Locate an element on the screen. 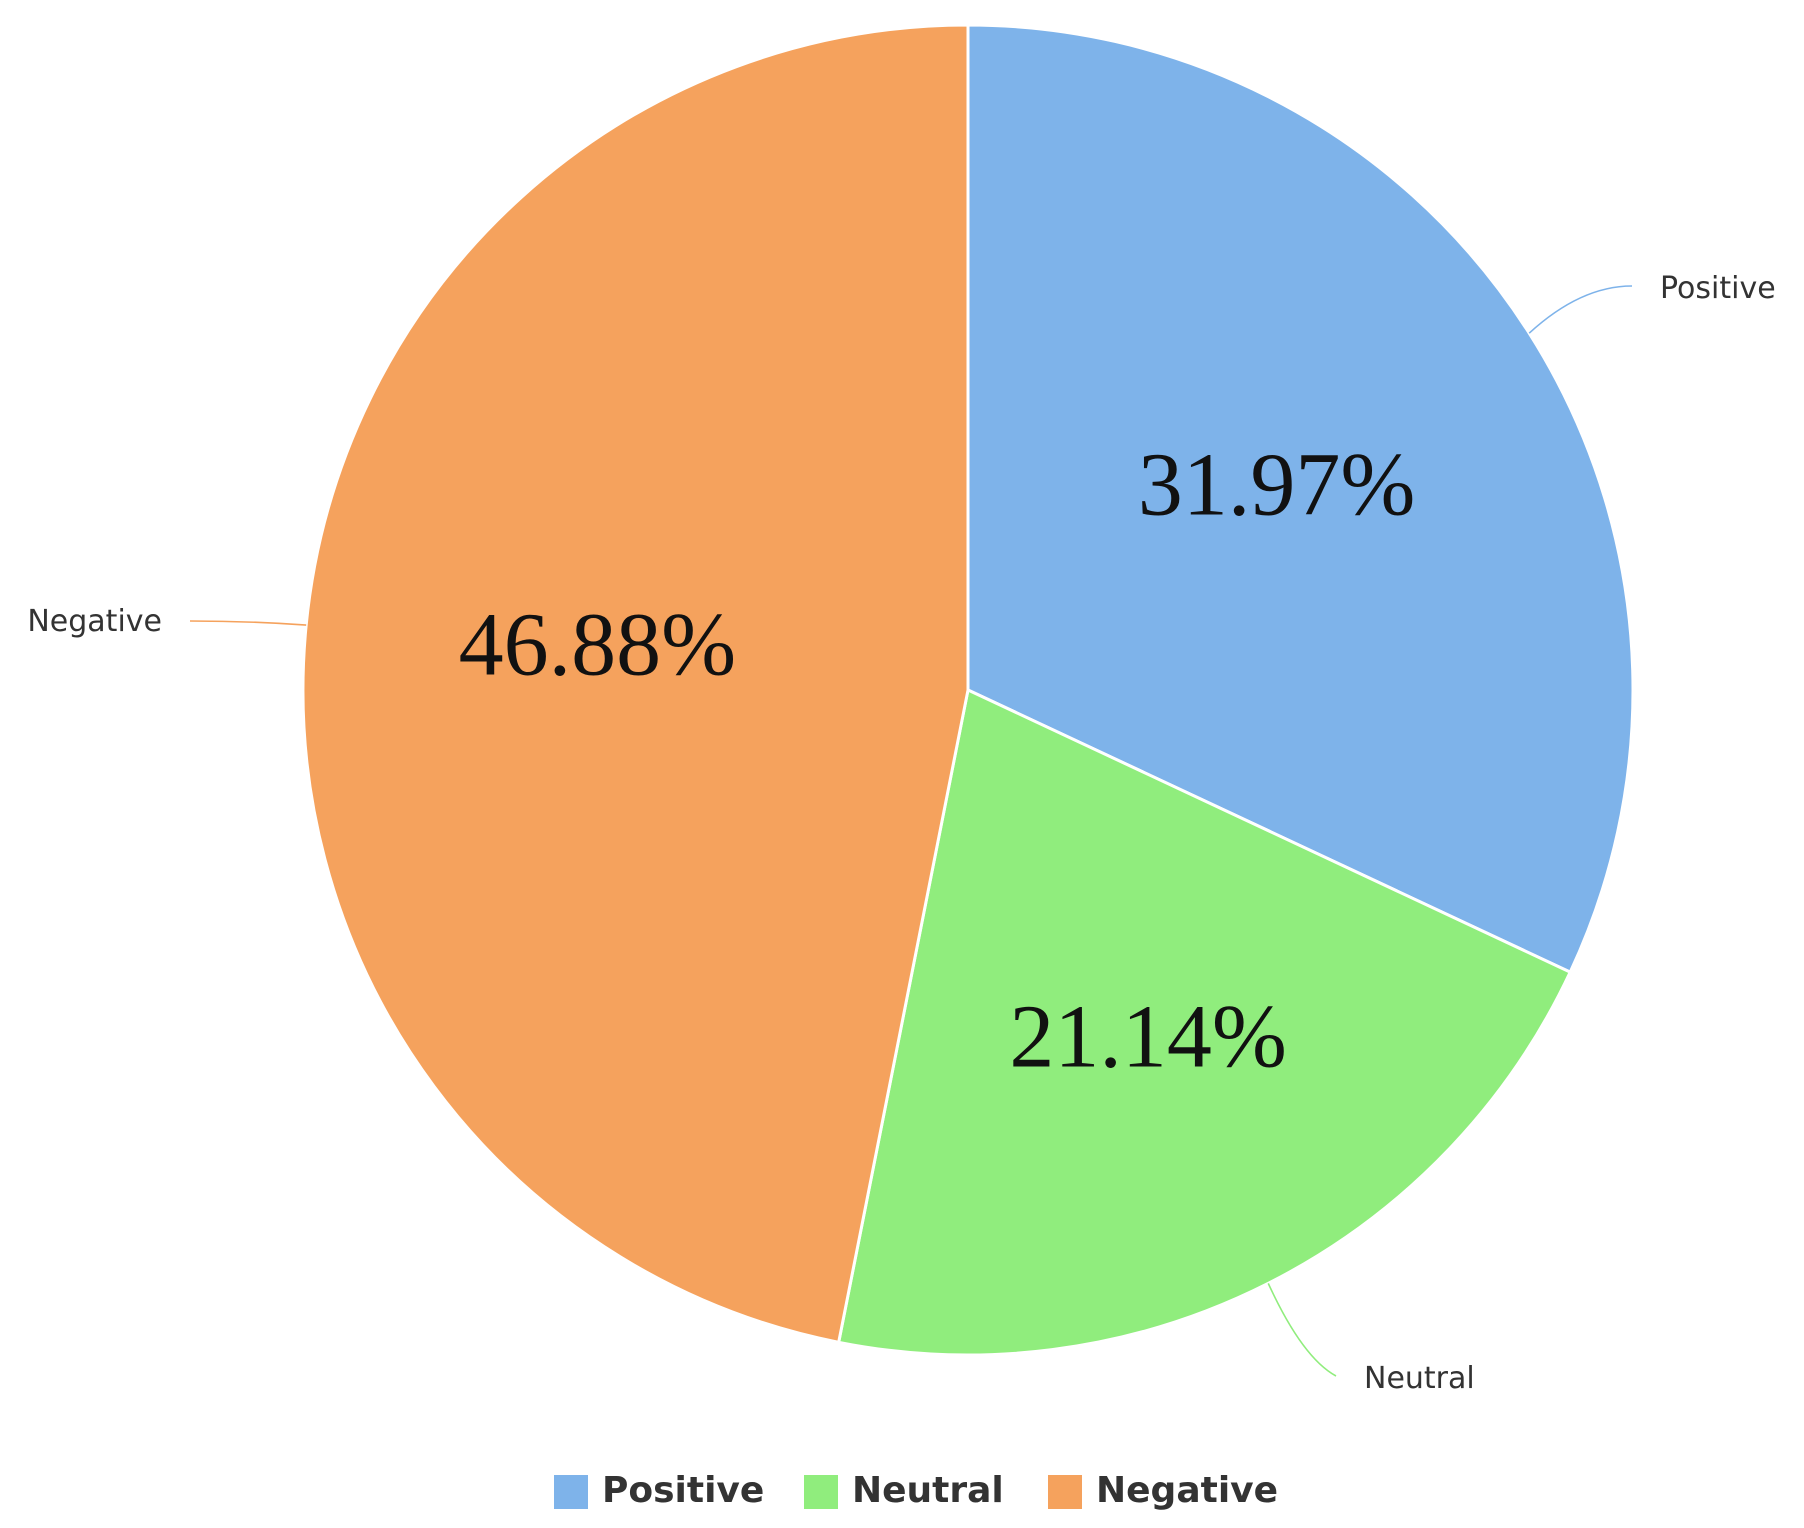 This screenshot has width=1804, height=1528. legend-label-negative: Negative is located at coordinates (1187, 1490).